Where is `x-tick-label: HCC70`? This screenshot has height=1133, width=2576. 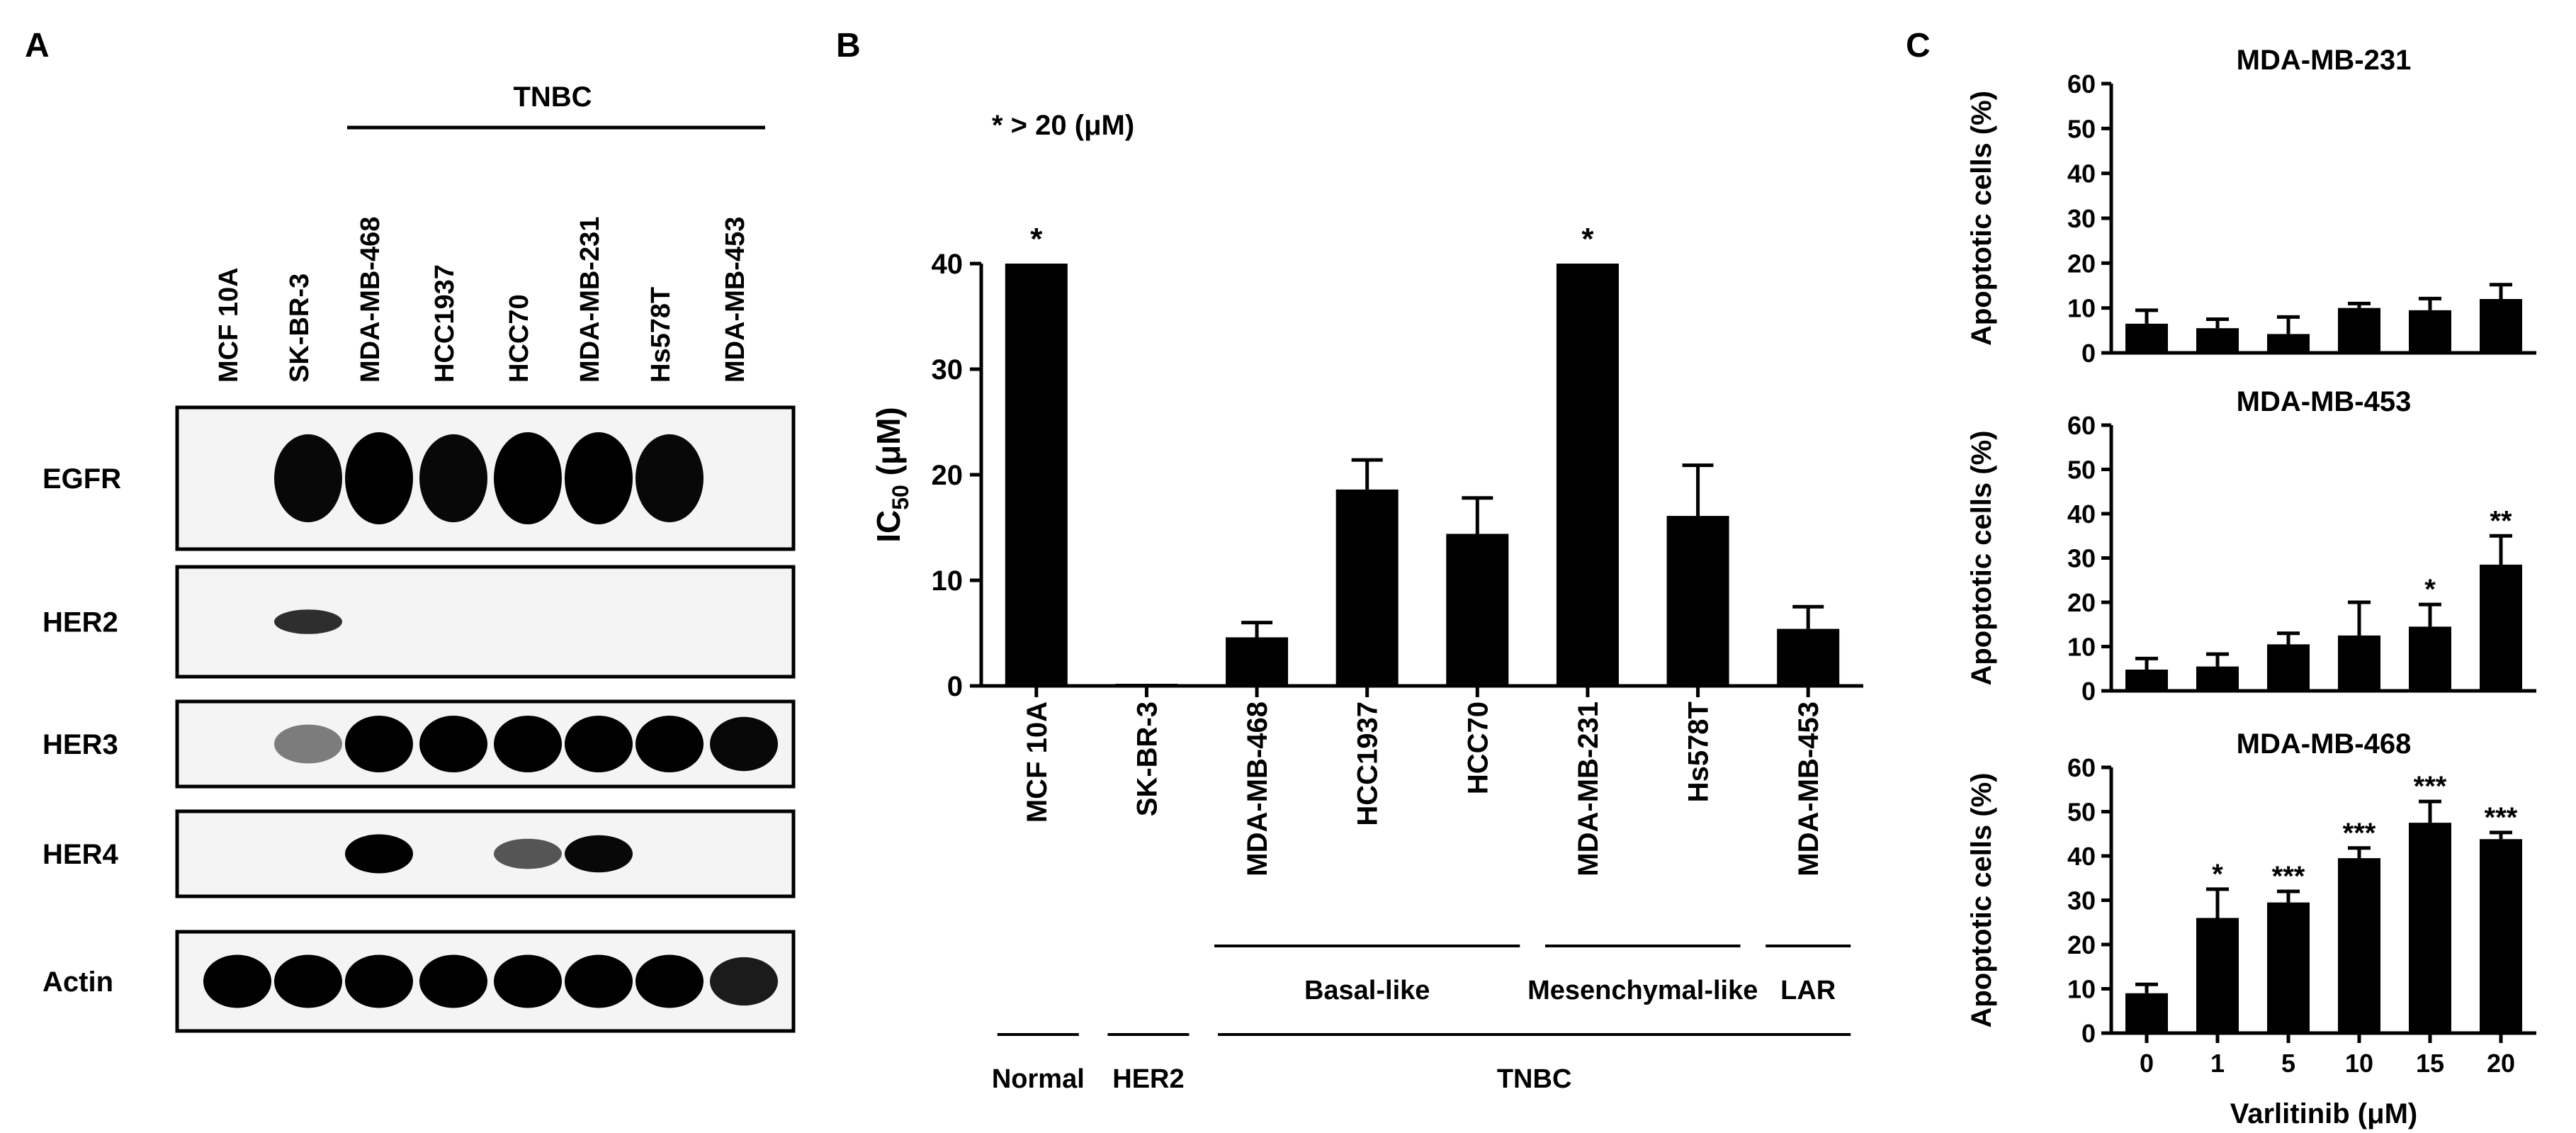
x-tick-label: HCC70 is located at coordinates (1478, 747).